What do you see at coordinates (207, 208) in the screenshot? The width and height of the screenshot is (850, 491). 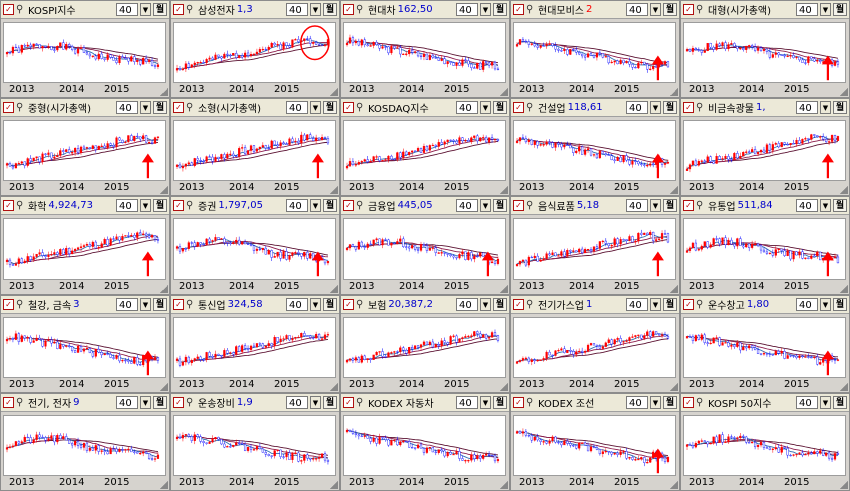 I see `symbol-name: 증권` at bounding box center [207, 208].